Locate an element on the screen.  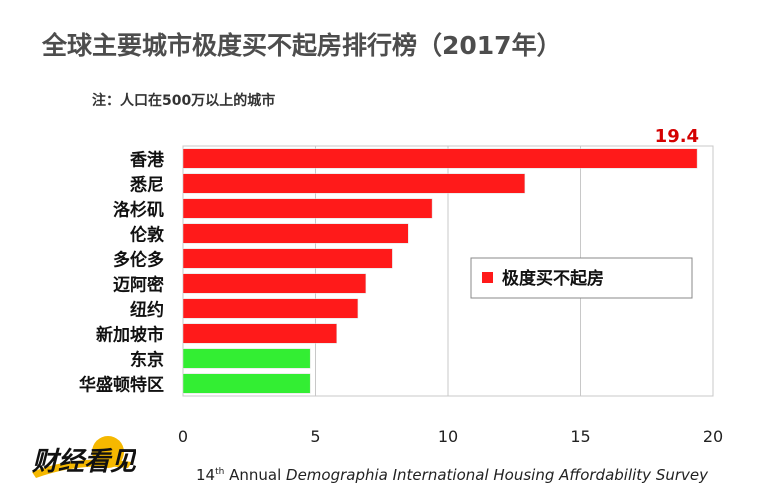
x-tick-label: 5 is located at coordinates (315, 436).